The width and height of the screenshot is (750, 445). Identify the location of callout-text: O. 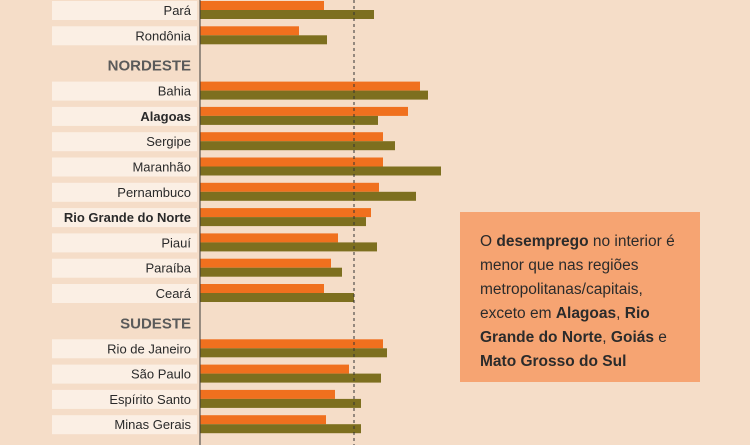
(488, 241).